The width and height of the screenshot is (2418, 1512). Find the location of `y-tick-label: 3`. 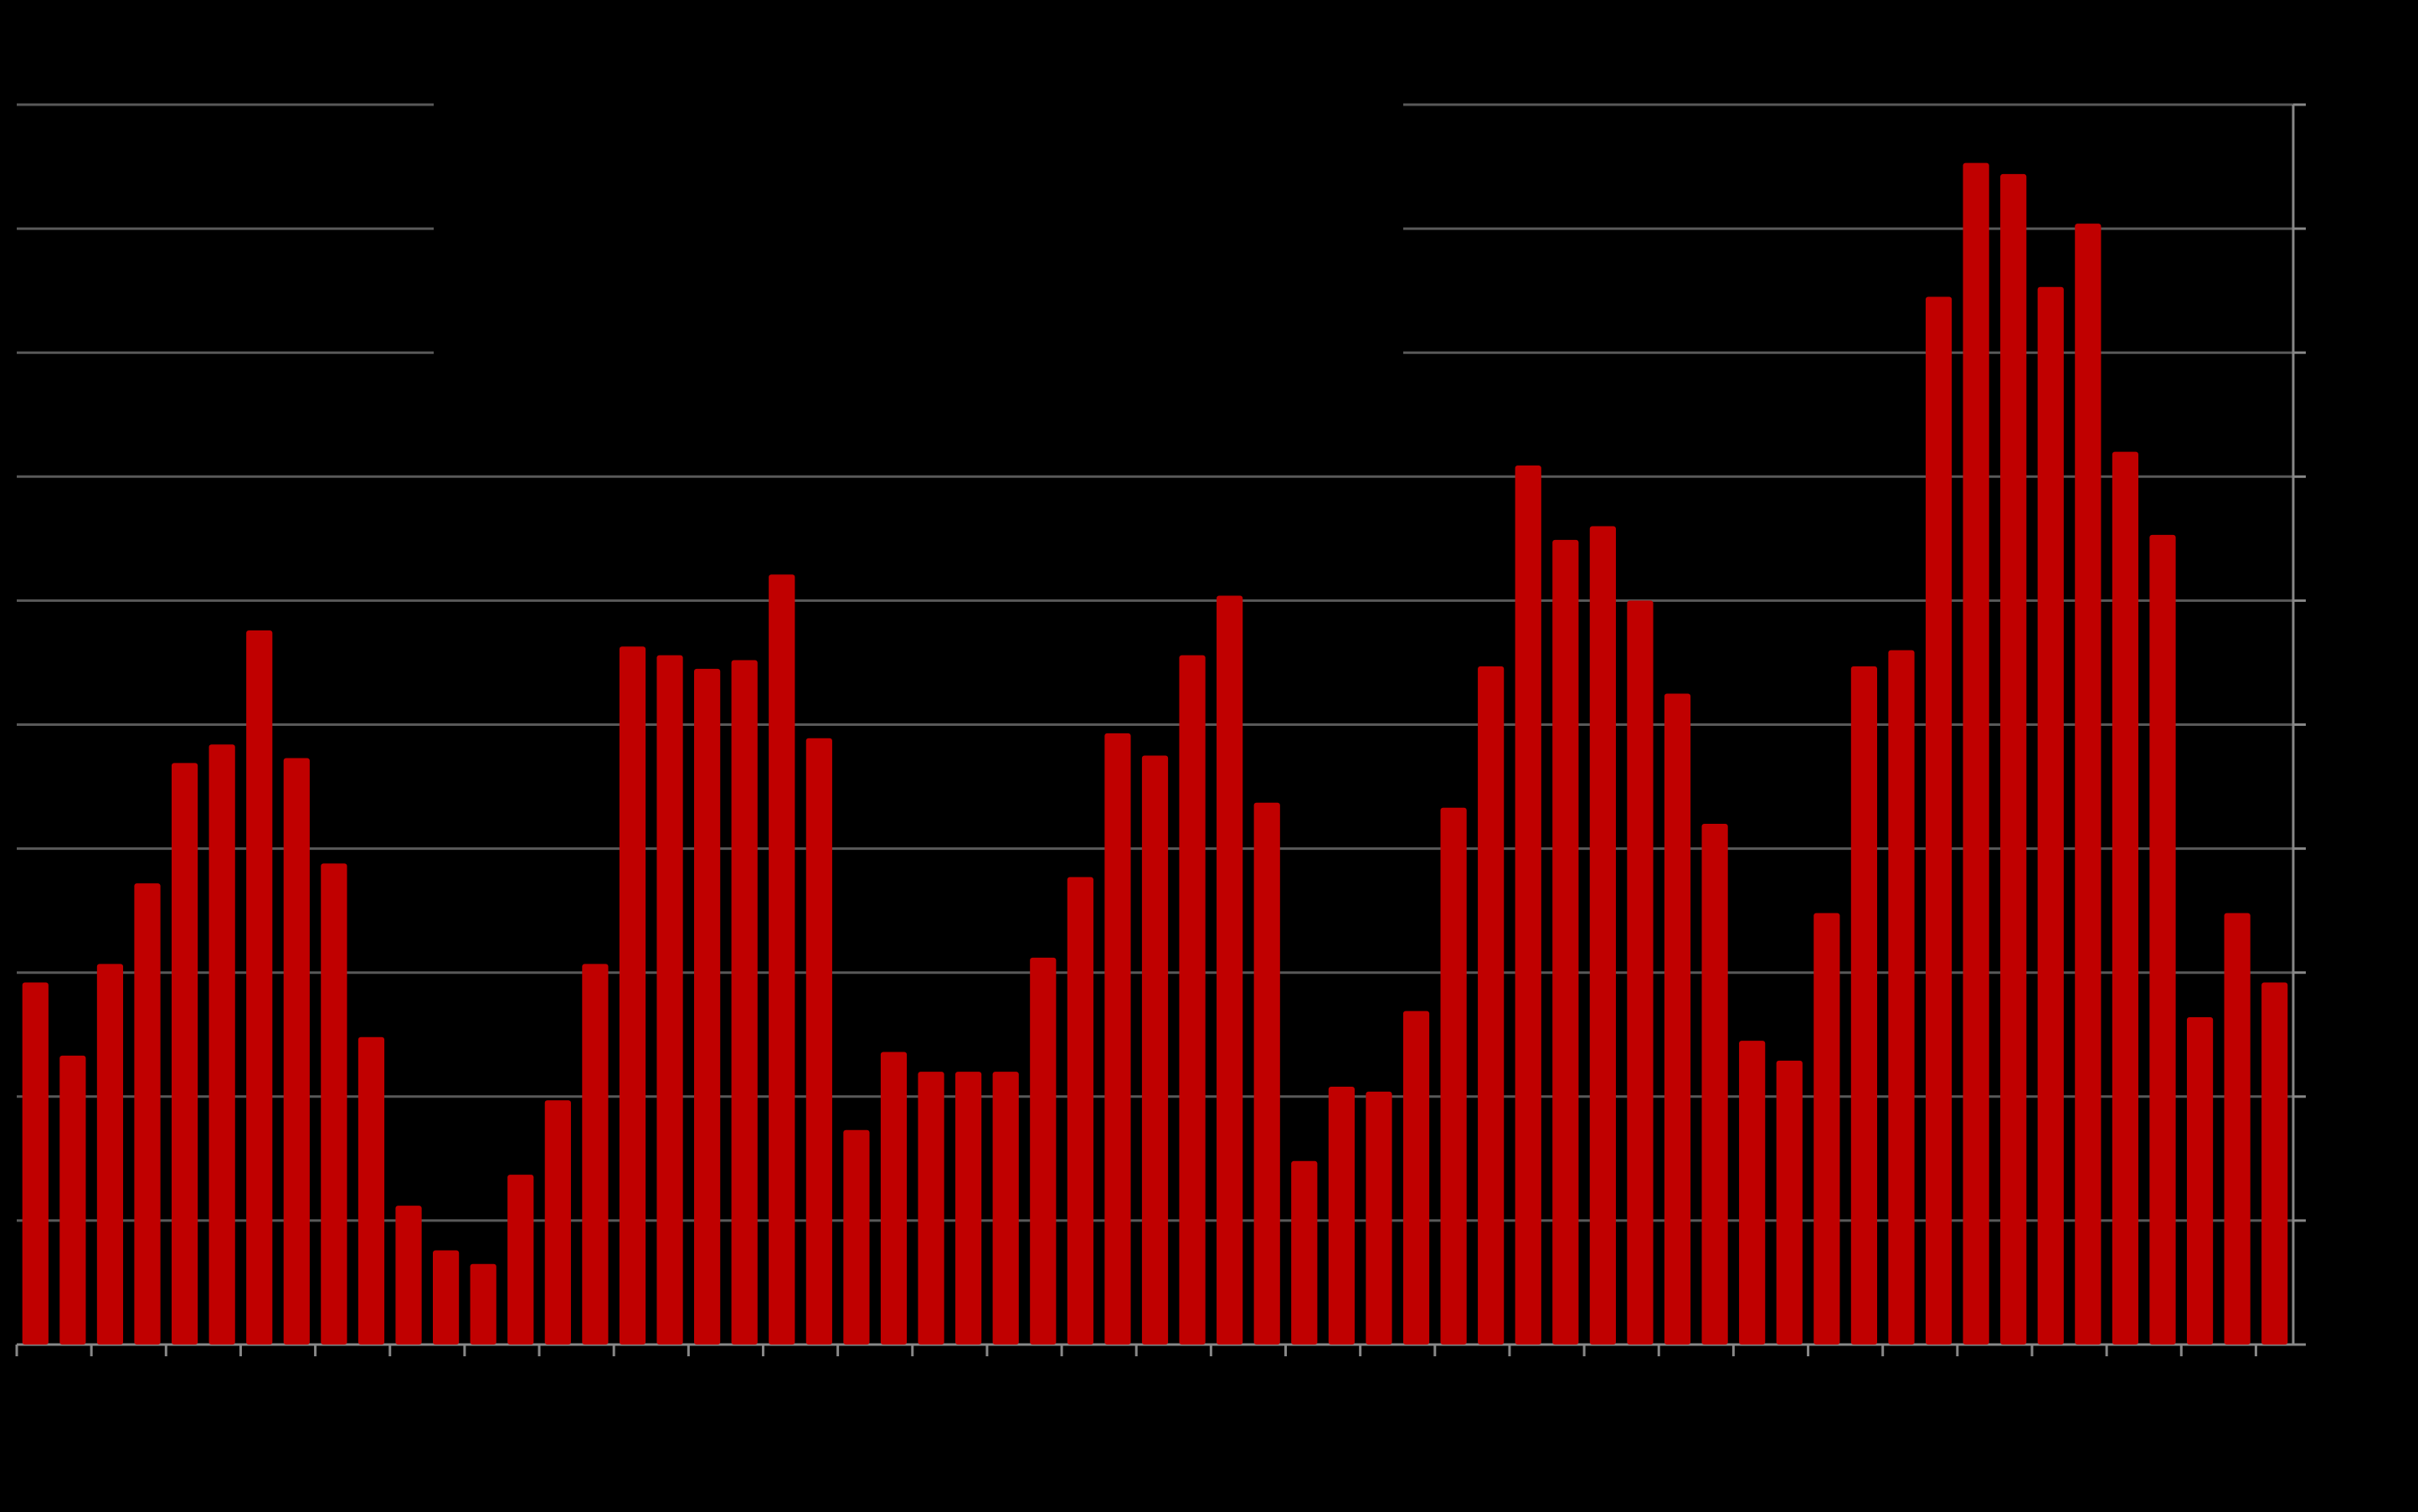

y-tick-label: 3 is located at coordinates (2321, 972).